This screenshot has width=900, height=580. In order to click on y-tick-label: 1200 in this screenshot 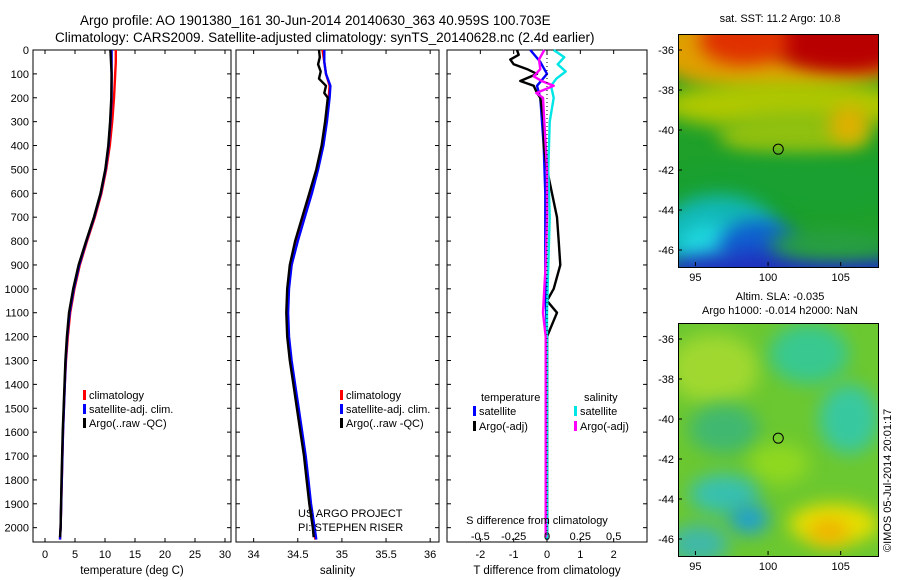, I will do `click(17, 338)`.